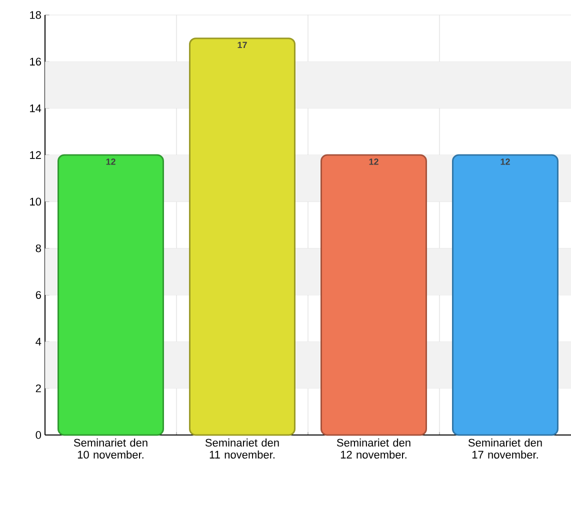 The image size is (571, 506). I want to click on y-tick-label: 2, so click(38, 388).